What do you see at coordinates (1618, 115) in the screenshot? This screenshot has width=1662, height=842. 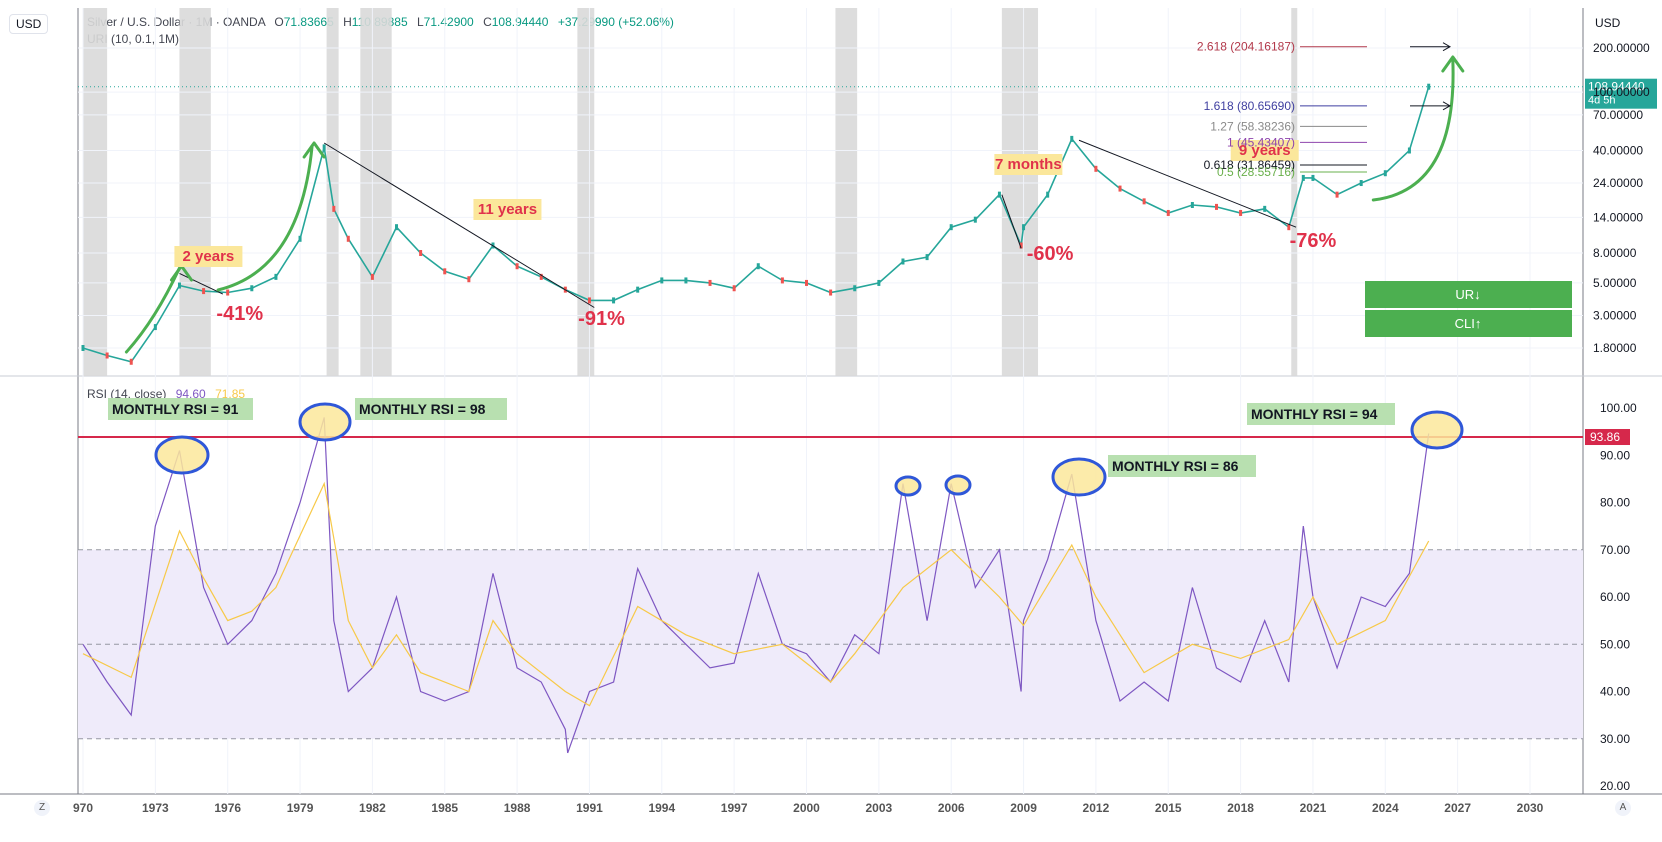 I see `price-tick-label: 70.00000` at bounding box center [1618, 115].